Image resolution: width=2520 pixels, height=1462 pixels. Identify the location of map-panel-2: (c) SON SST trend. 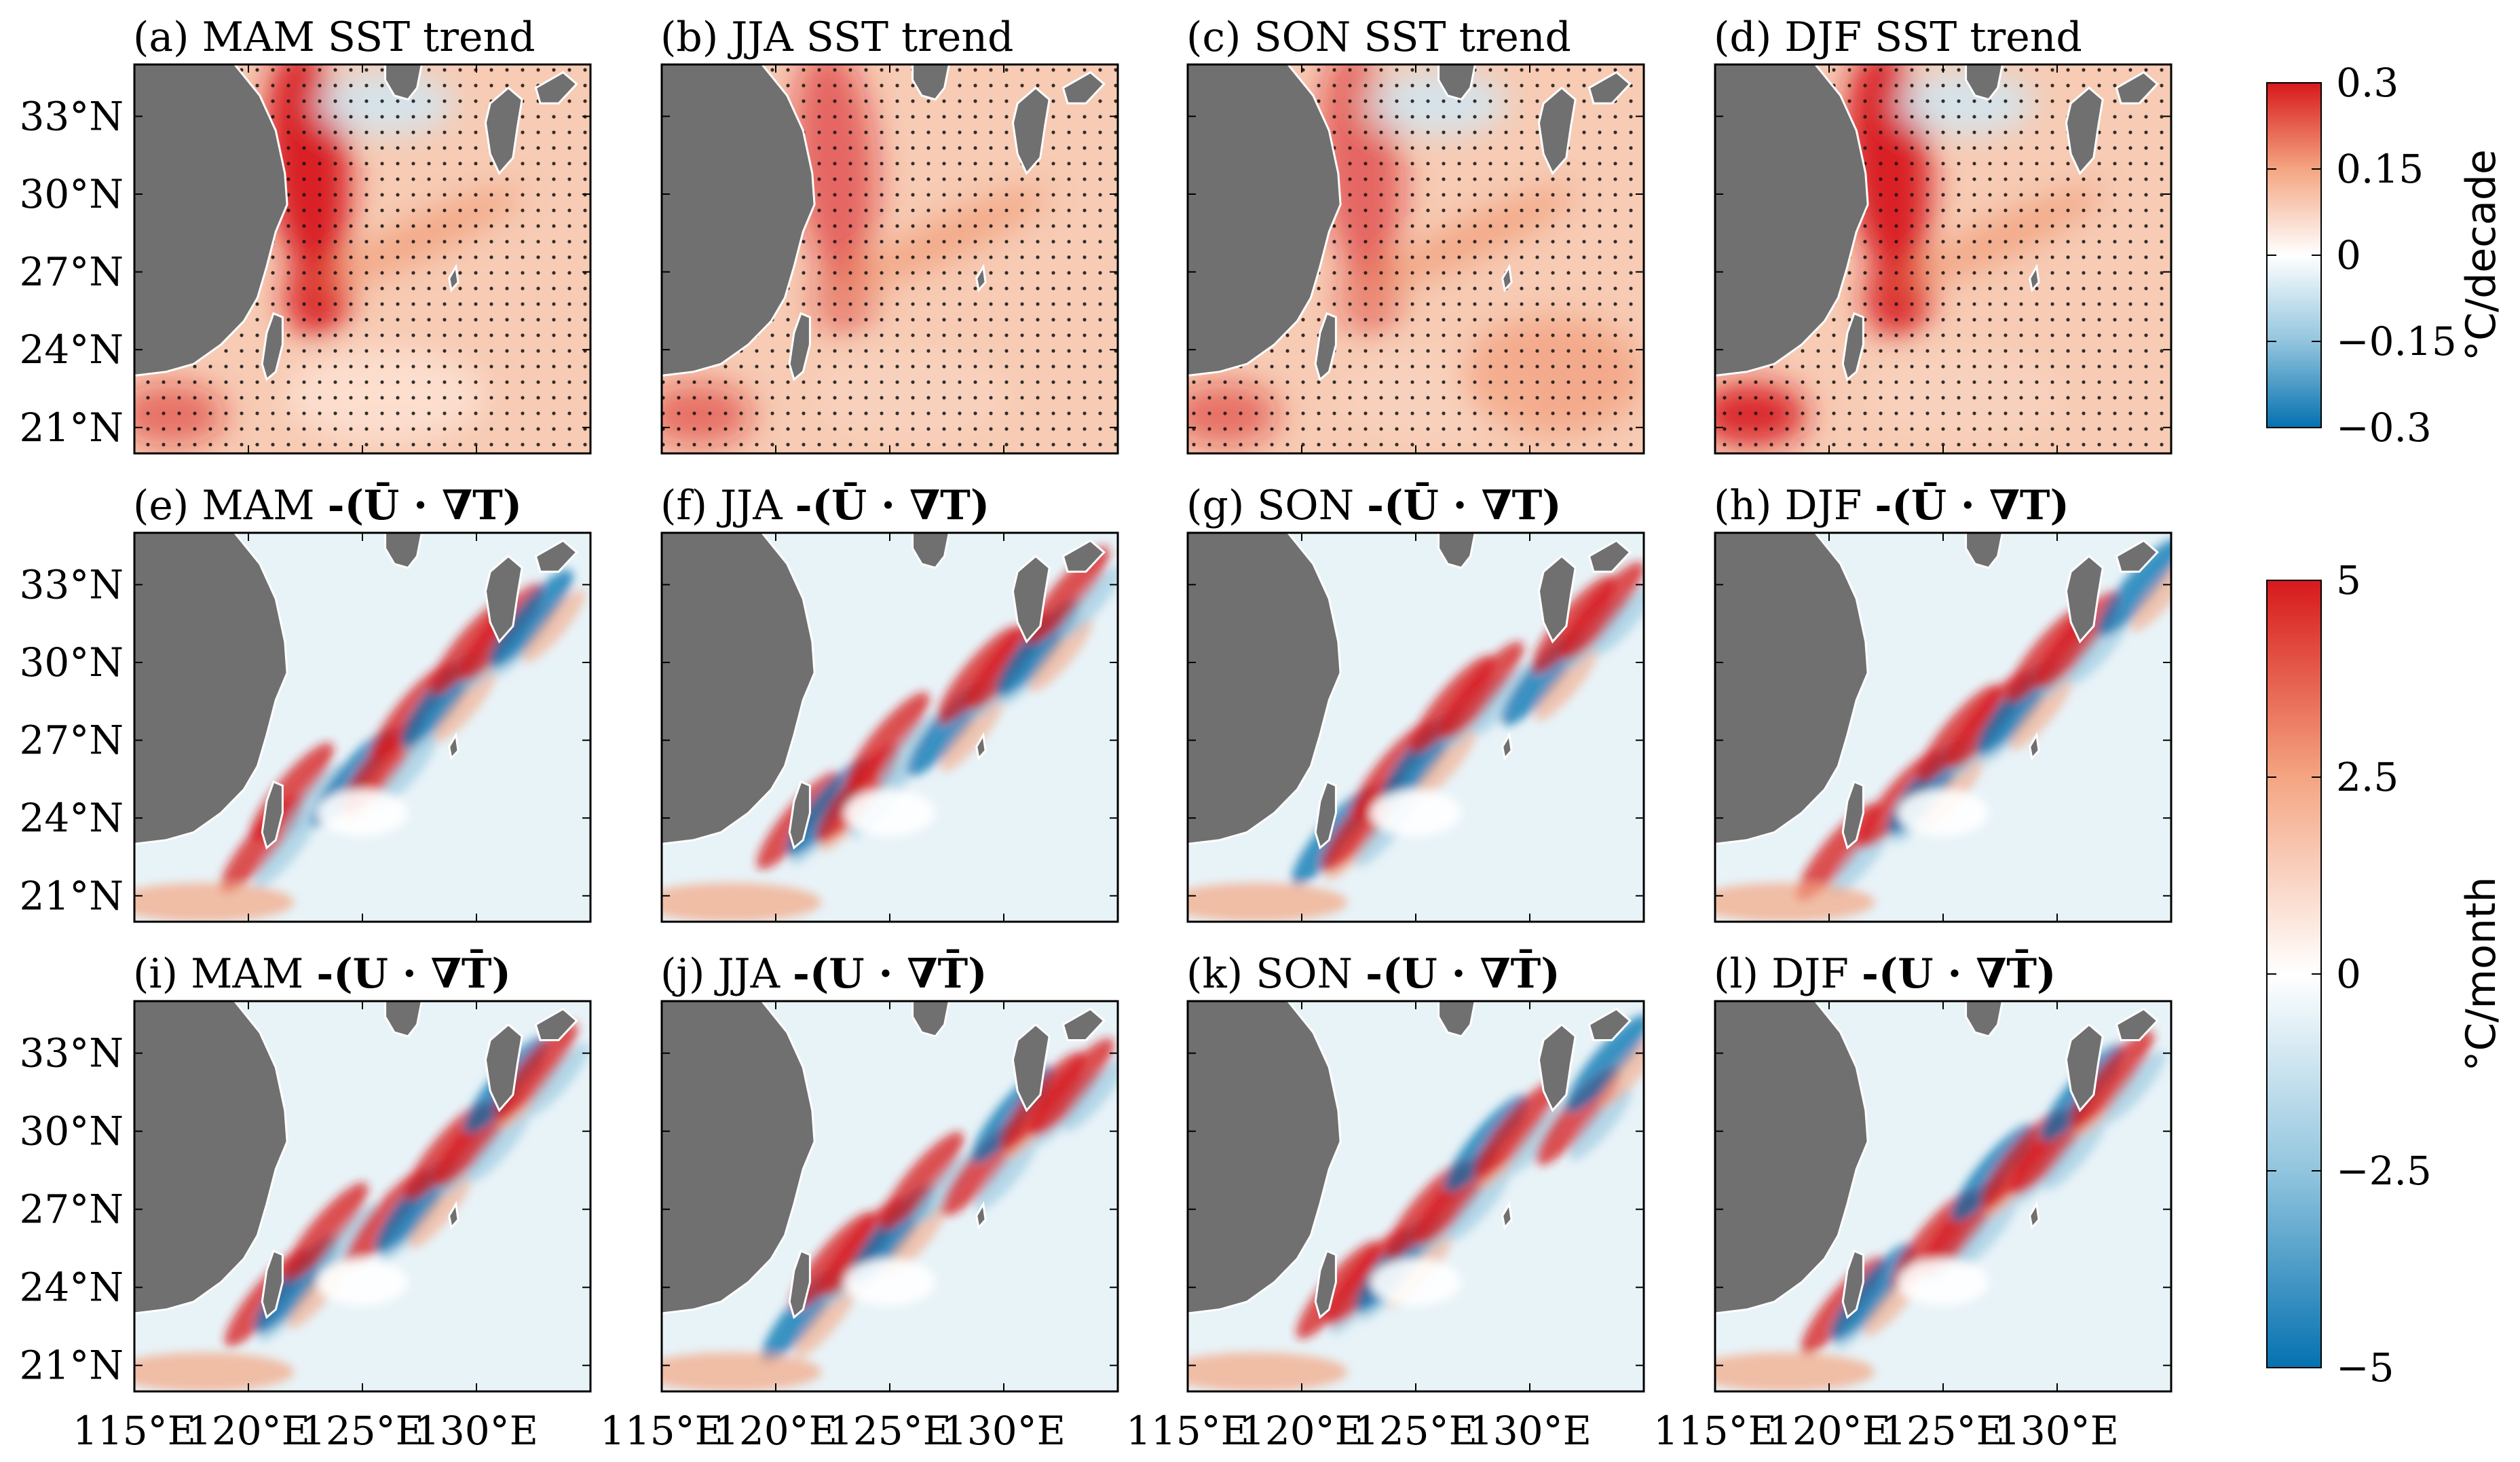
(1415, 234).